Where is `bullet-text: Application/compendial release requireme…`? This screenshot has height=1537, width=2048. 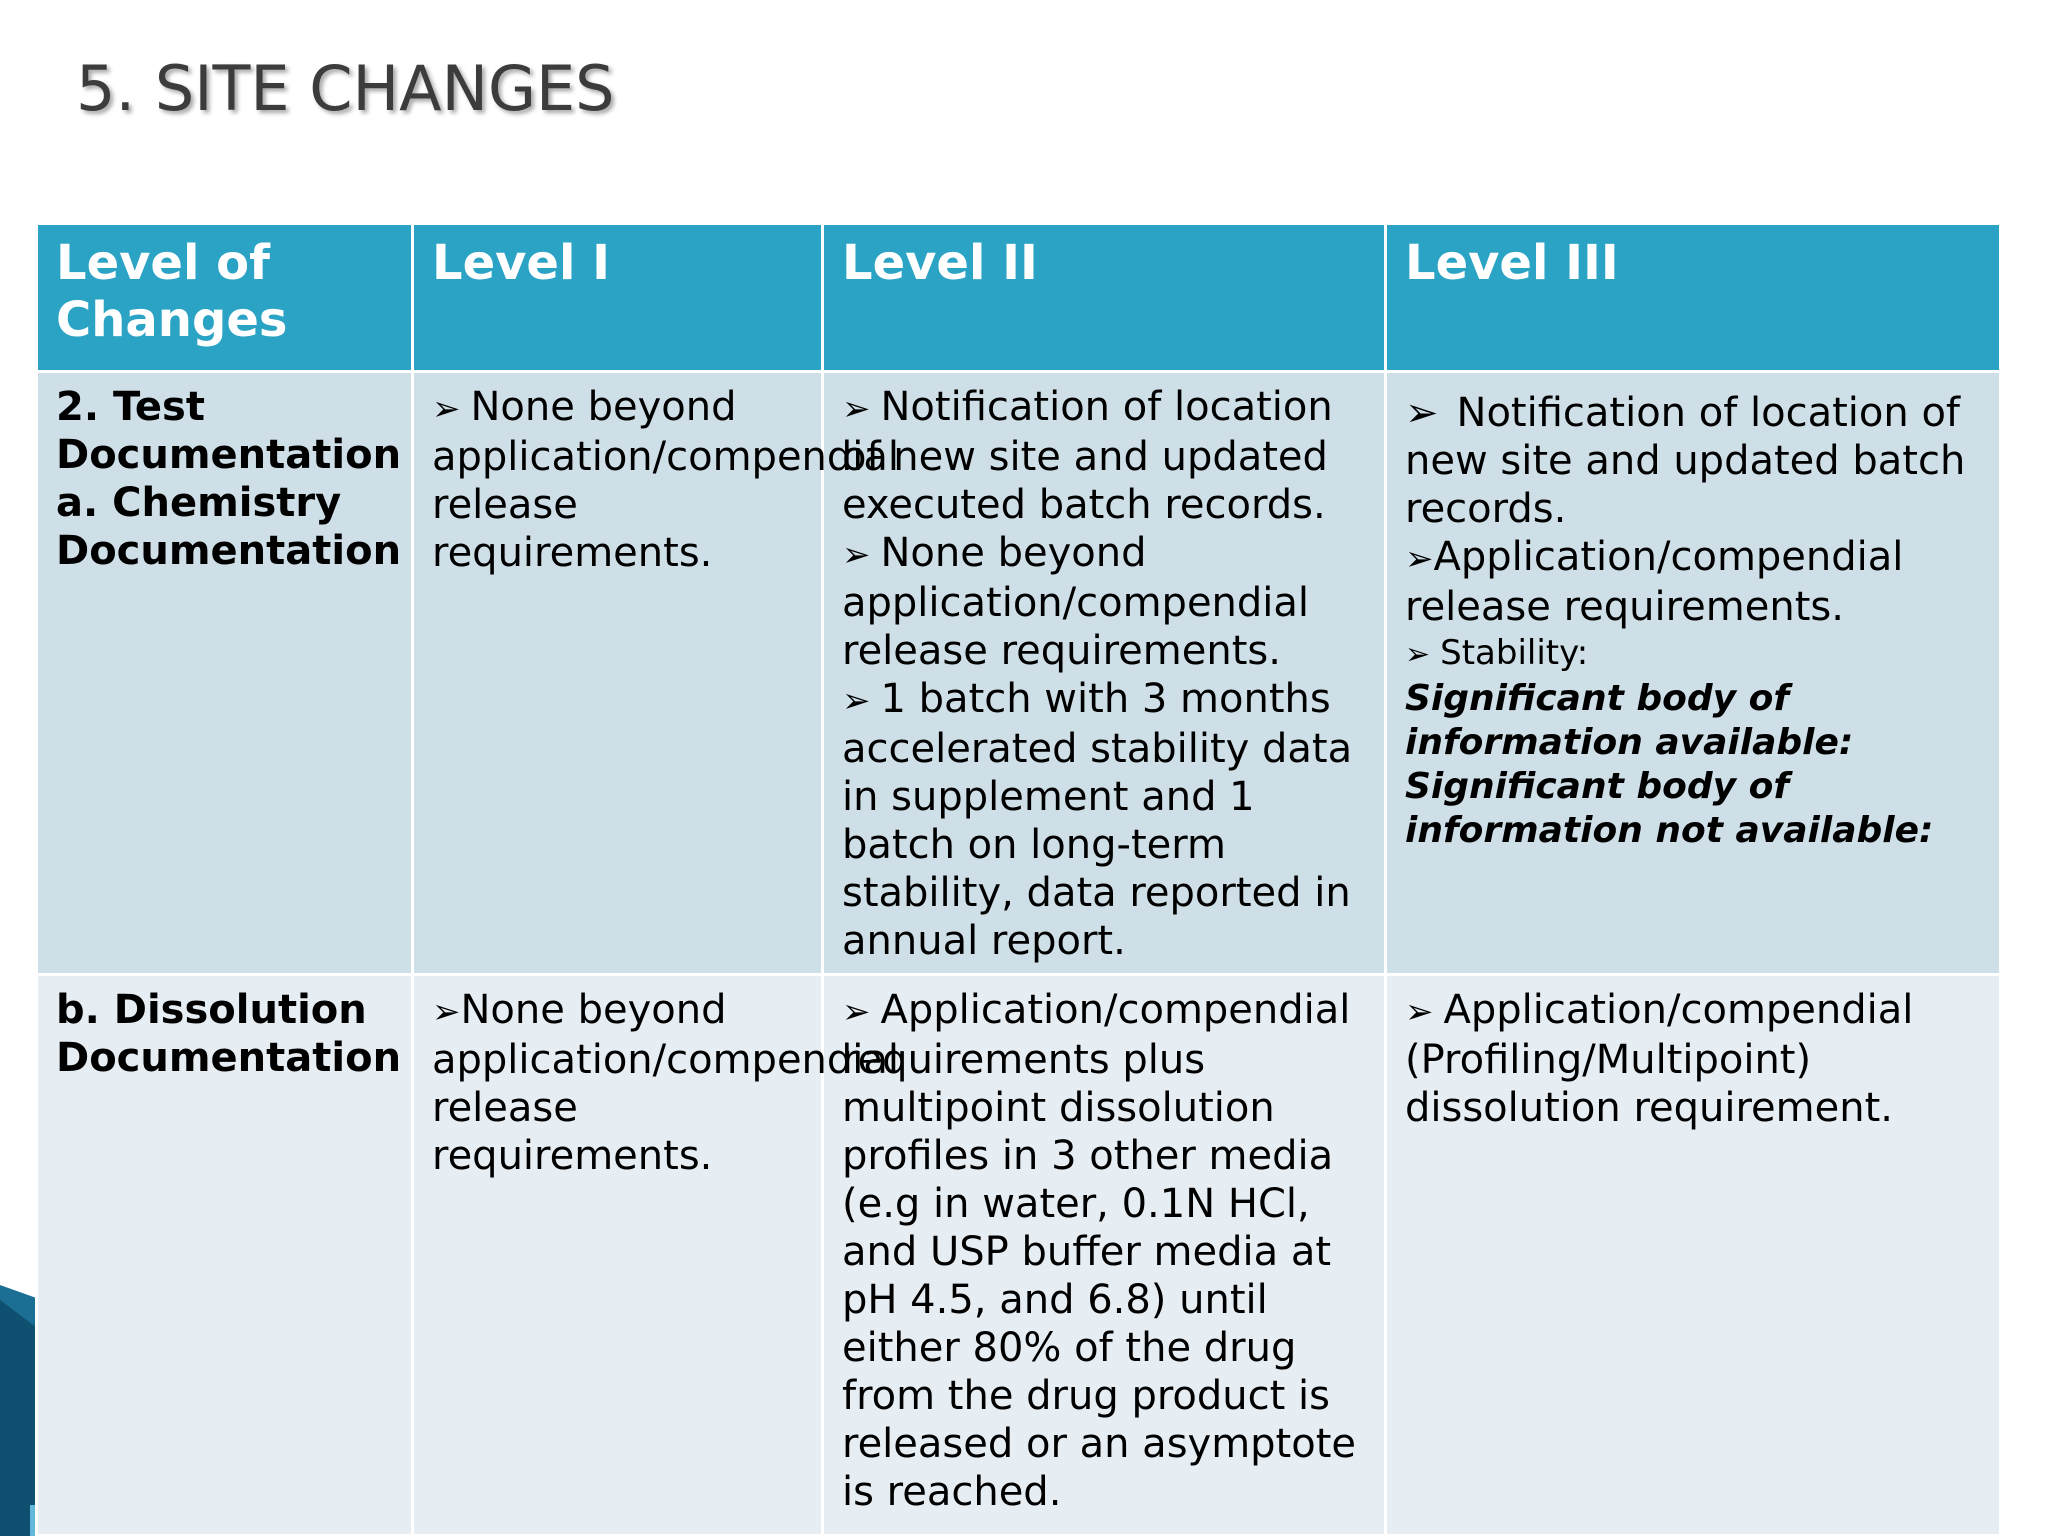 bullet-text: Application/compendial release requireme… is located at coordinates (1654, 582).